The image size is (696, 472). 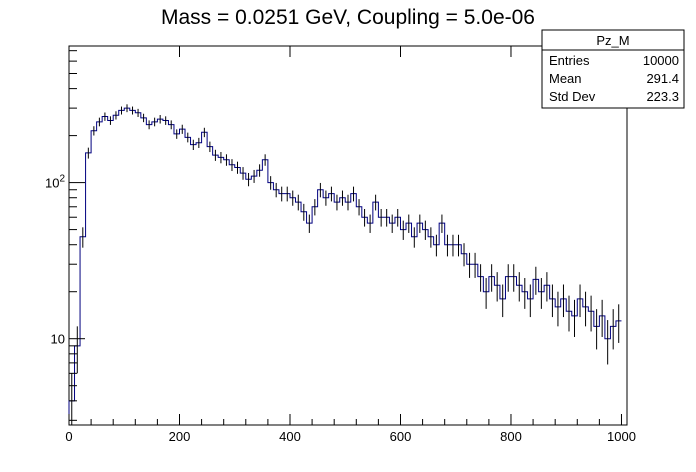 What do you see at coordinates (569, 60) in the screenshot?
I see `stats-label: Entries` at bounding box center [569, 60].